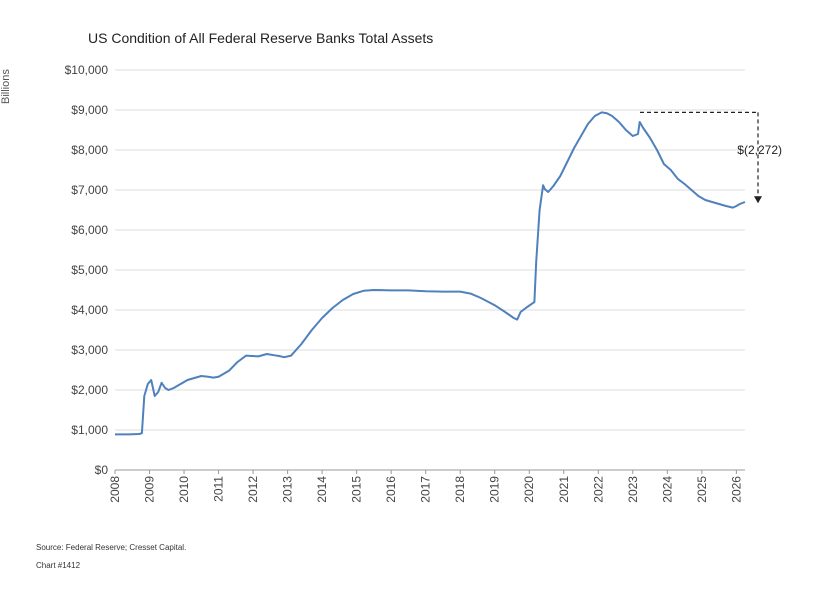  What do you see at coordinates (322, 489) in the screenshot?
I see `x-tick-label: 2014` at bounding box center [322, 489].